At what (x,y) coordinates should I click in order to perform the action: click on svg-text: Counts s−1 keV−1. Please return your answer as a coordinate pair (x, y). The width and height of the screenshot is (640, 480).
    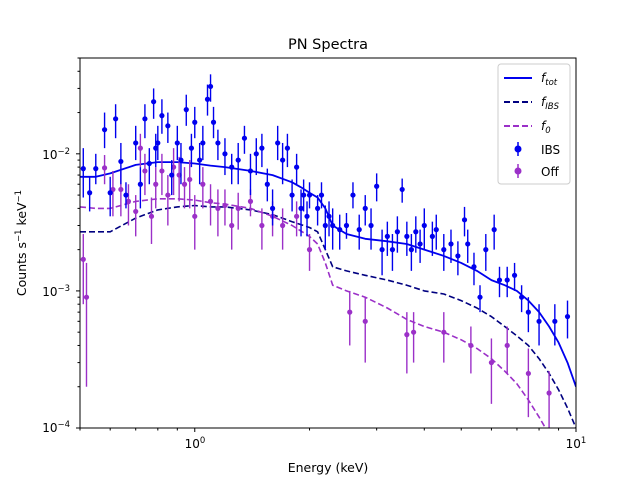
    Looking at the image, I should click on (21, 243).